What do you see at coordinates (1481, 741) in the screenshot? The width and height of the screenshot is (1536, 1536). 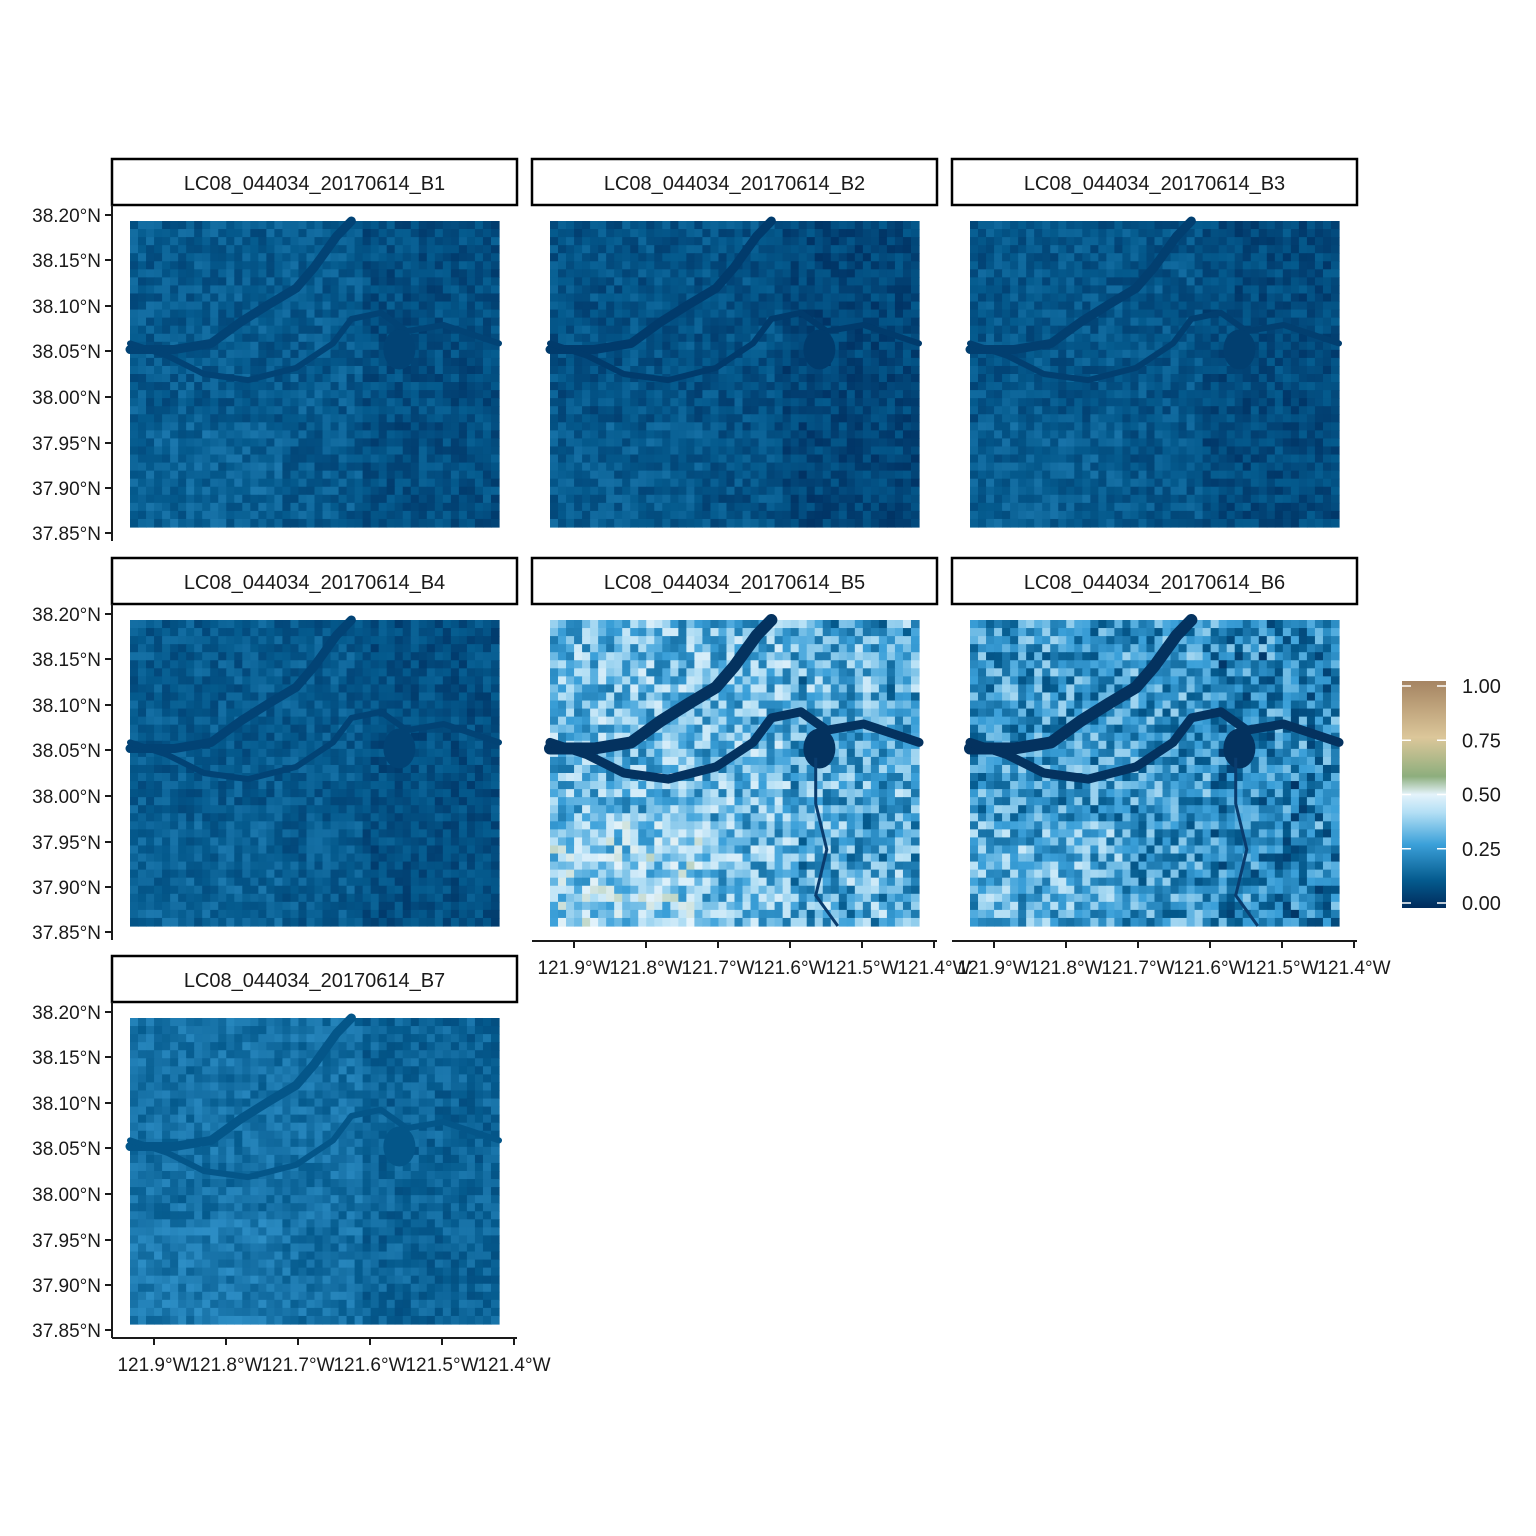 I see `legend-label: 0.75` at bounding box center [1481, 741].